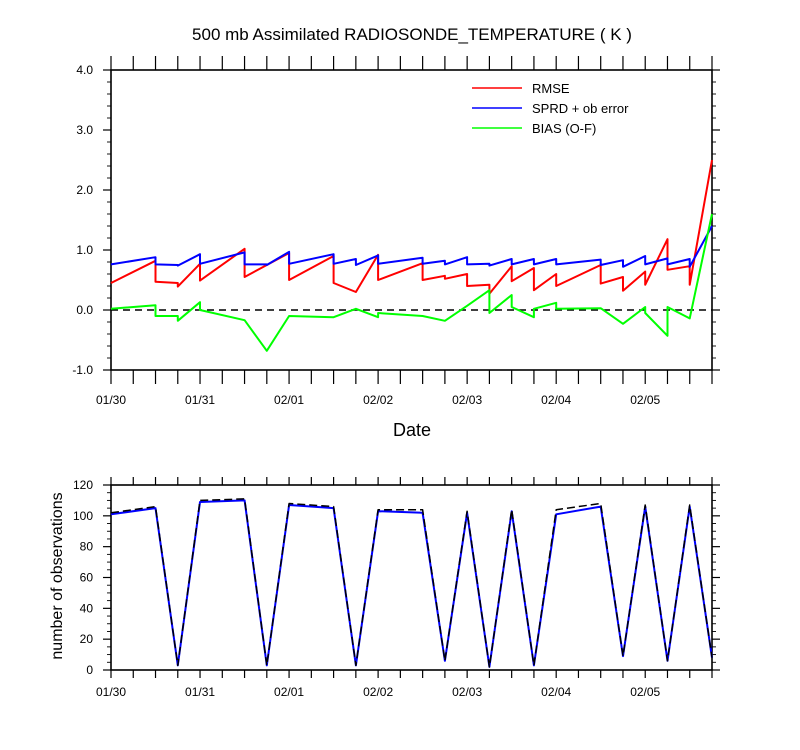 Image resolution: width=800 pixels, height=750 pixels. Describe the element at coordinates (82, 370) in the screenshot. I see `top-y-tick-label: -1.0` at that location.